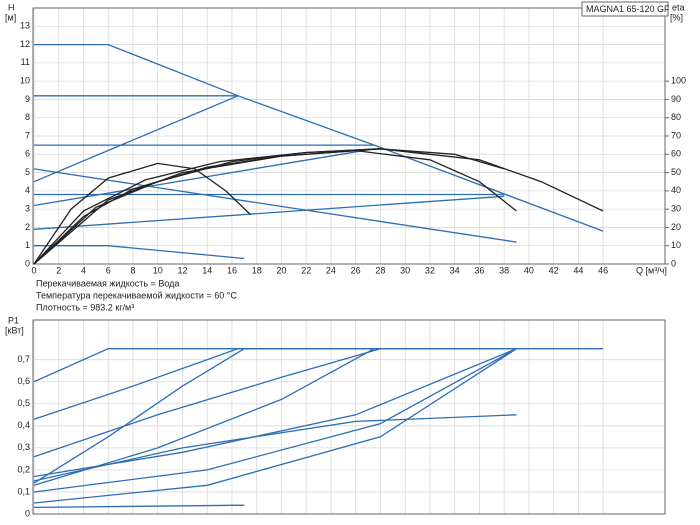  What do you see at coordinates (504, 270) in the screenshot?
I see `x-tick-label: 38` at bounding box center [504, 270].